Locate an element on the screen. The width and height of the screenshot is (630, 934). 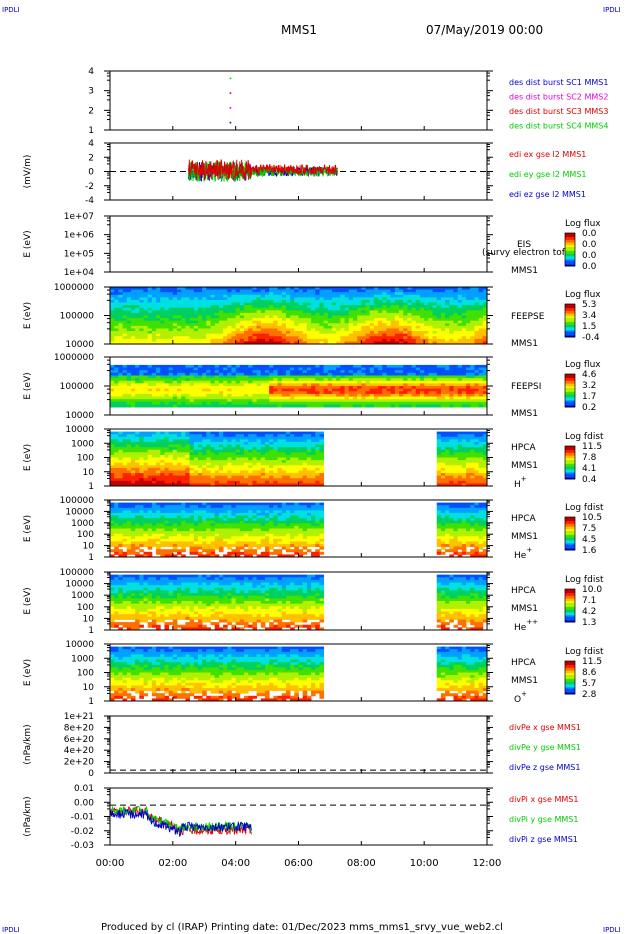
eis-colorbar-cell is located at coordinates (570, 247).